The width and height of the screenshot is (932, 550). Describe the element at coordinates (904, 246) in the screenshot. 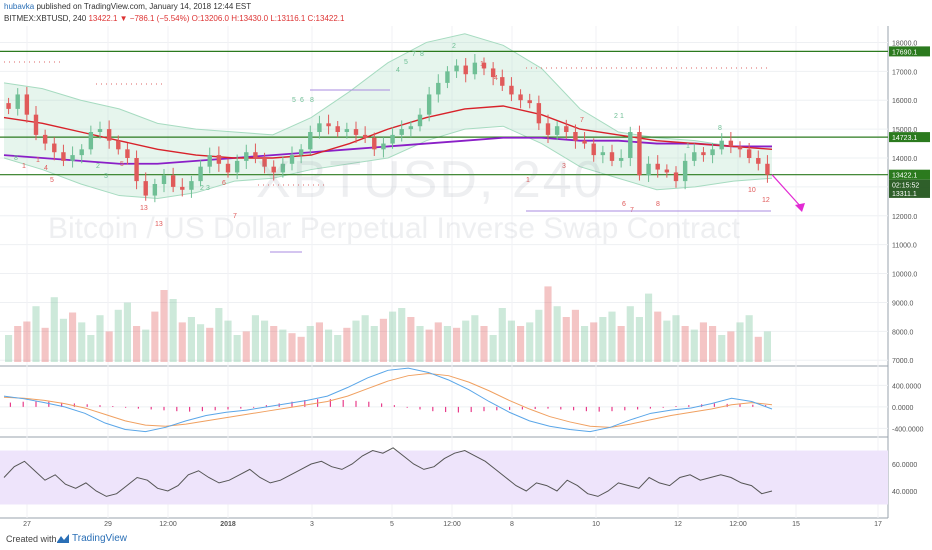

I see `price-tick-label: 11000.0` at that location.